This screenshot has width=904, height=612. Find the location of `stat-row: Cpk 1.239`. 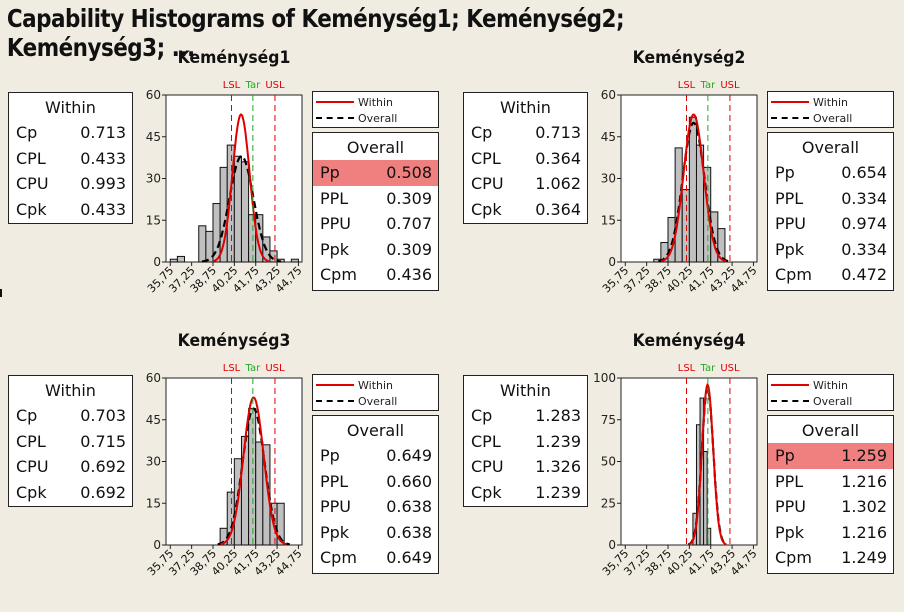

stat-row: Cpk 1.239 is located at coordinates (525, 493).